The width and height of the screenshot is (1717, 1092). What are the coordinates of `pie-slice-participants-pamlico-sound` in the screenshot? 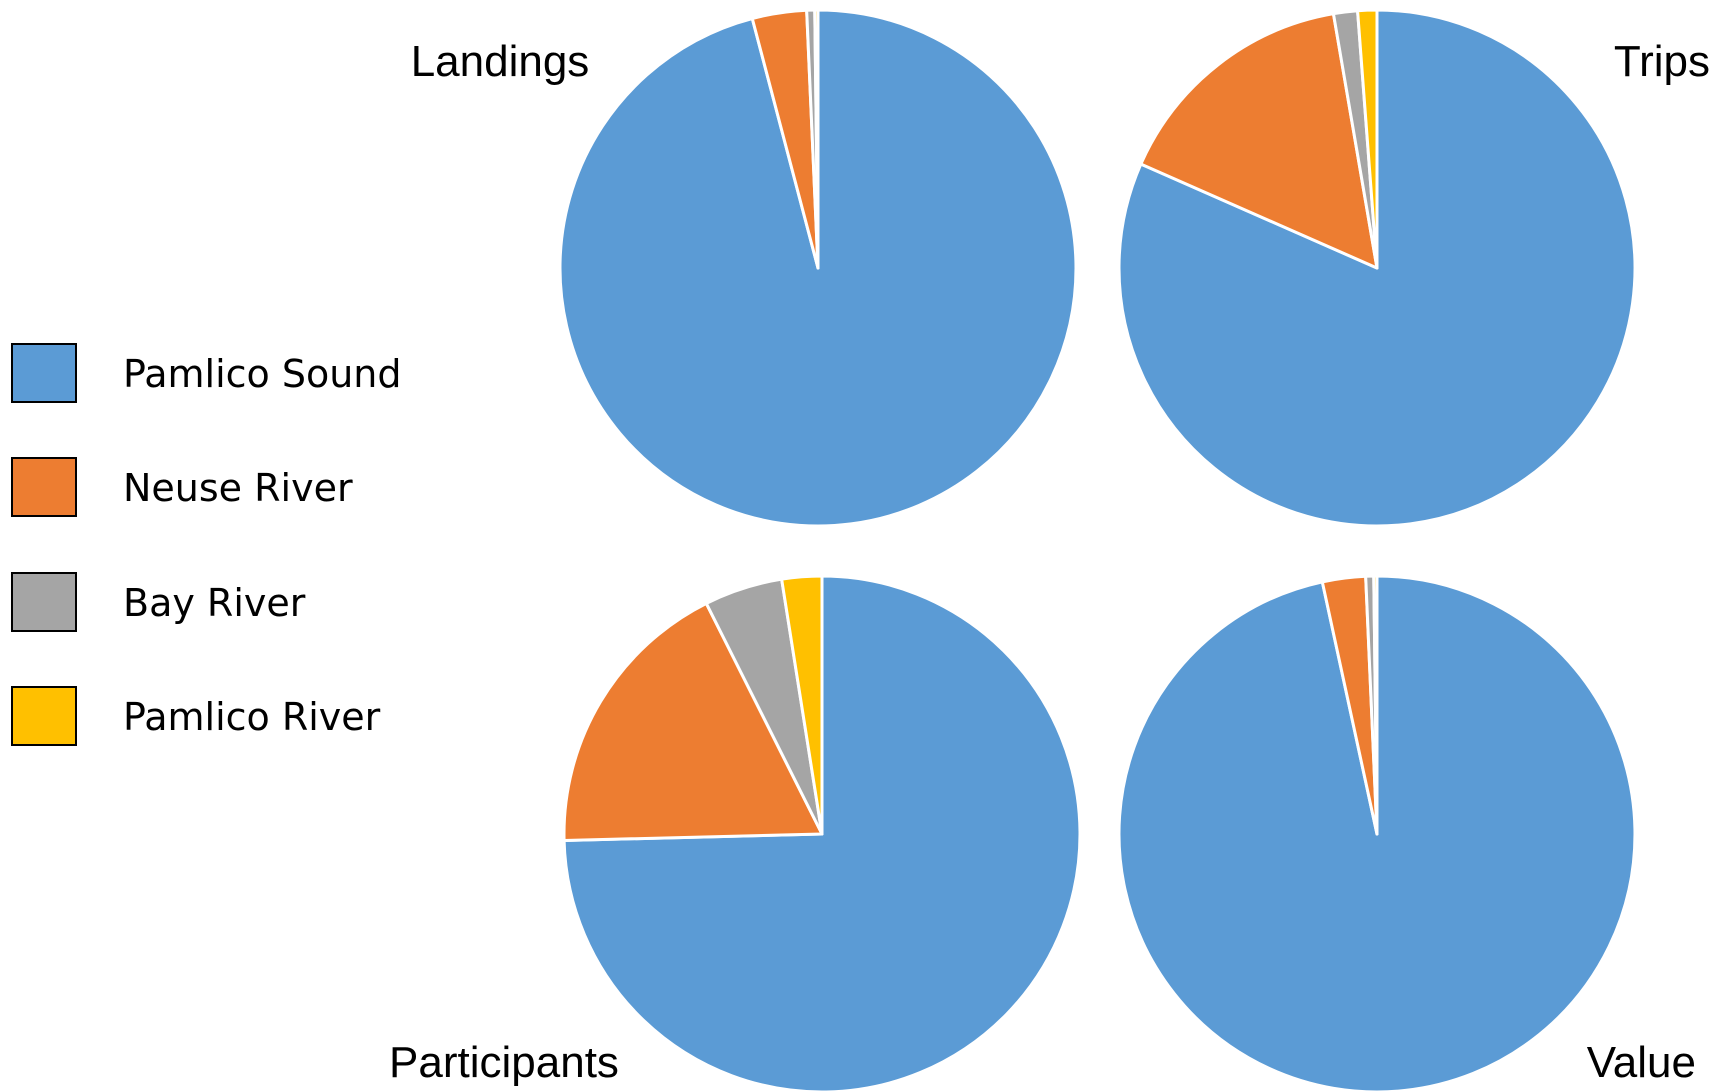 It's located at (822, 833).